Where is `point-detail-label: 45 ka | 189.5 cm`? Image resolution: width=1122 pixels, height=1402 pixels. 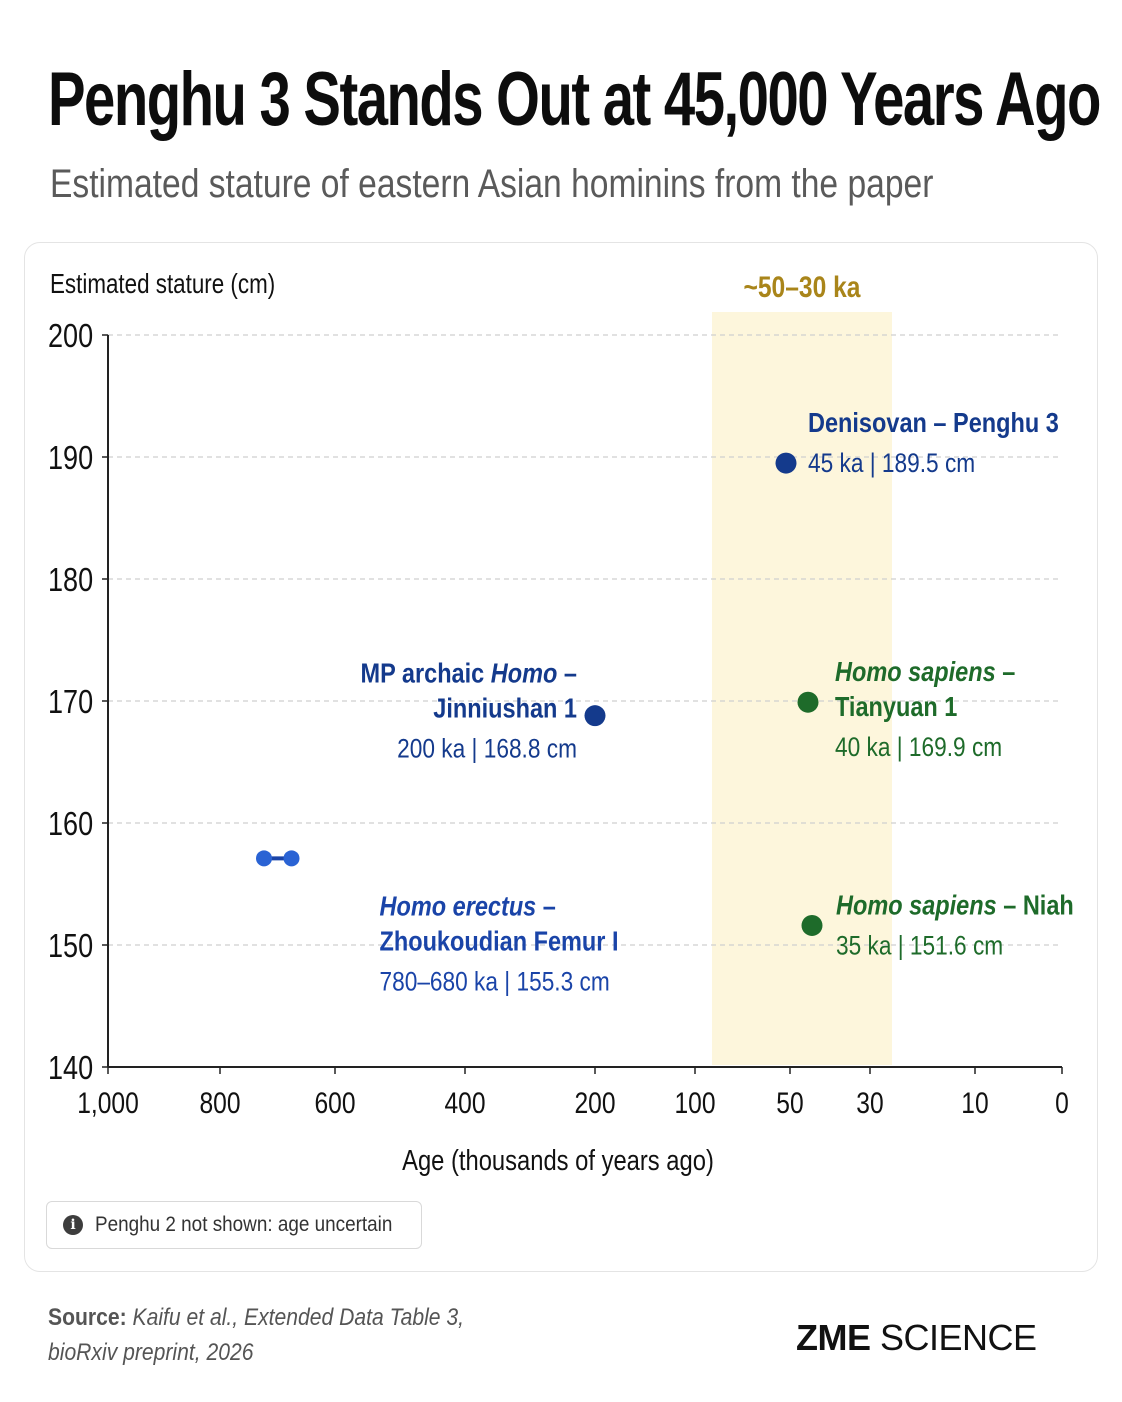 point-detail-label: 45 ka | 189.5 cm is located at coordinates (891, 463).